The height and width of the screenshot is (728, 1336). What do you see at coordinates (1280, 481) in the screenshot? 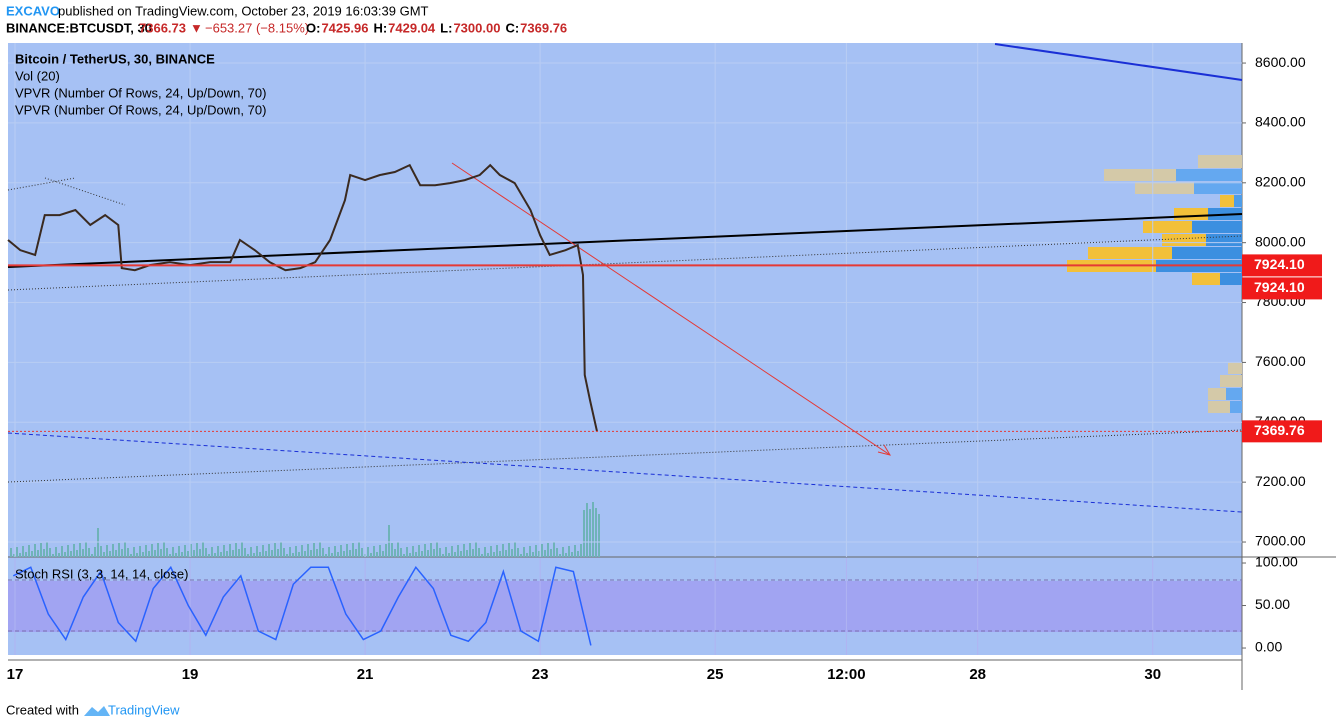
I see `y-tick-label: 7200.00` at bounding box center [1280, 481].